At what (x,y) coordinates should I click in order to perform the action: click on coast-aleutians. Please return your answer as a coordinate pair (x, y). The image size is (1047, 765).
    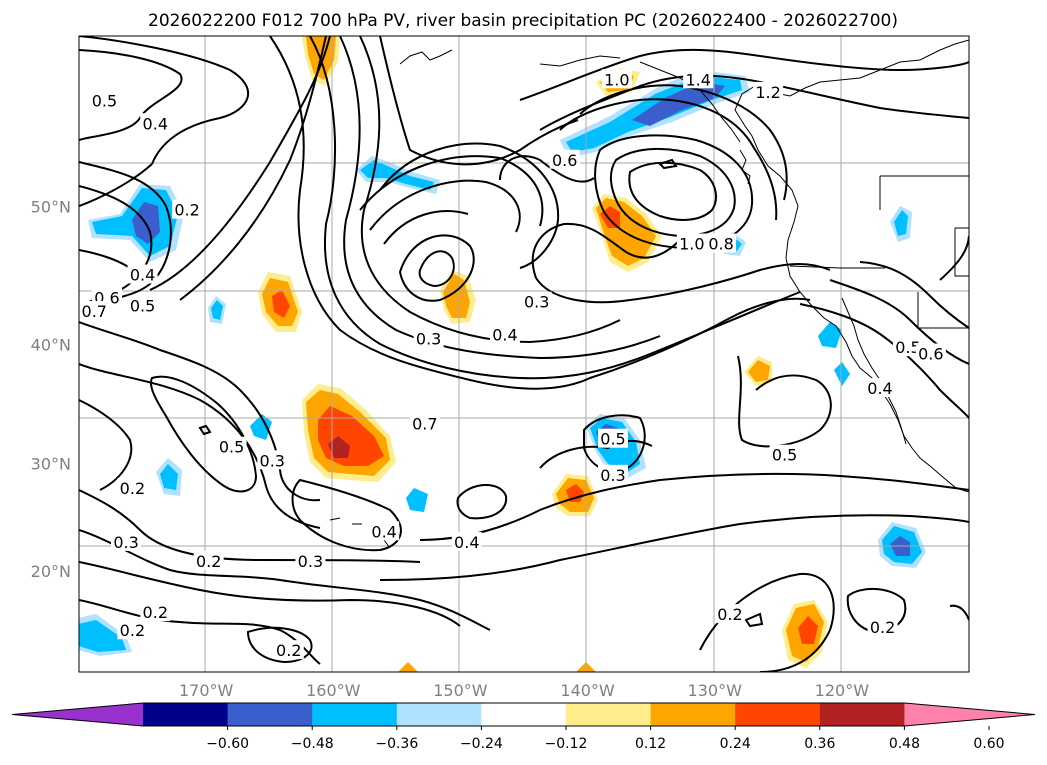
    Looking at the image, I should click on (426, 57).